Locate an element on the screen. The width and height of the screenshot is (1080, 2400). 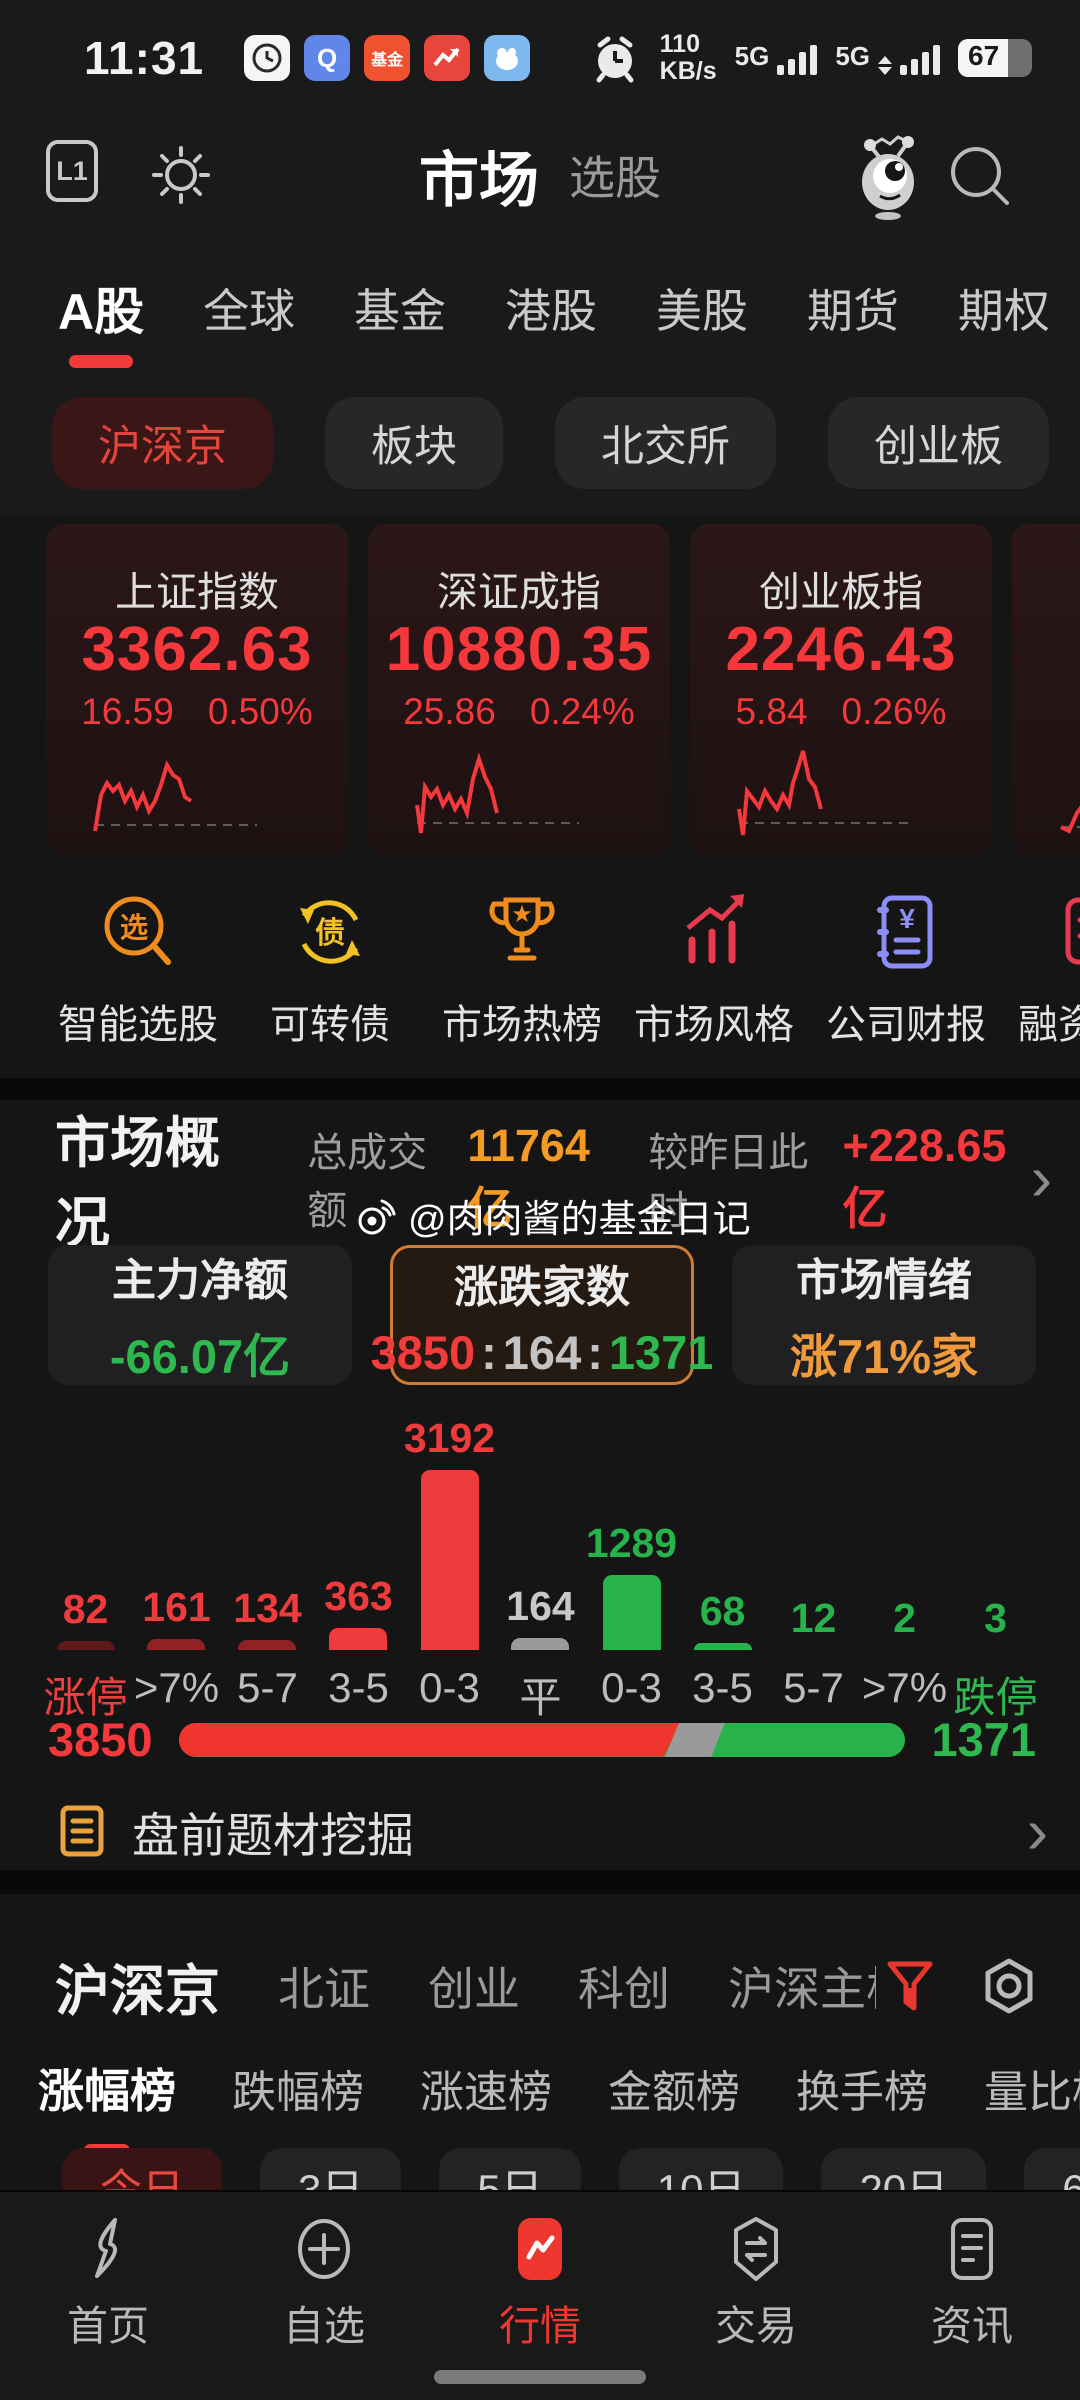
status-indicators: 110 KB/s 5G 5G 67 is located at coordinates (810, 58).